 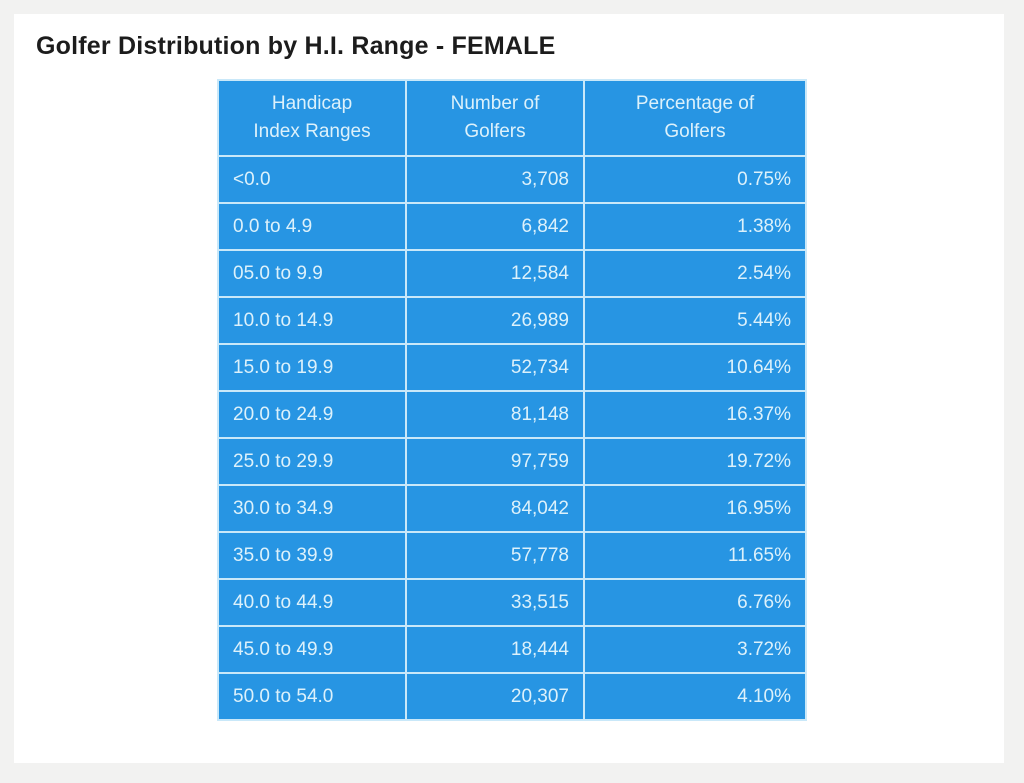 What do you see at coordinates (312, 320) in the screenshot?
I see `range-cell: 10.0 to 14.9` at bounding box center [312, 320].